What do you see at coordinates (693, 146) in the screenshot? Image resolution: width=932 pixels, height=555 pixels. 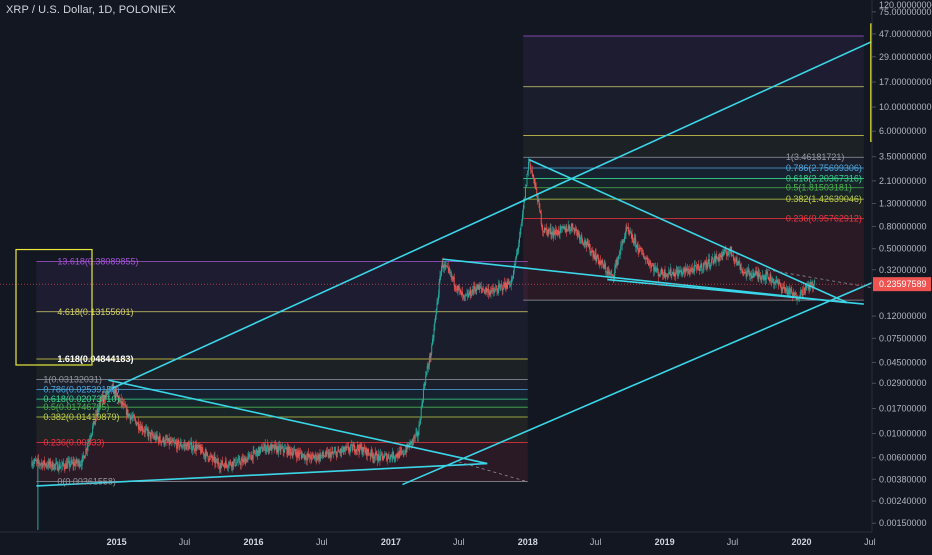 I see `fib-band` at bounding box center [693, 146].